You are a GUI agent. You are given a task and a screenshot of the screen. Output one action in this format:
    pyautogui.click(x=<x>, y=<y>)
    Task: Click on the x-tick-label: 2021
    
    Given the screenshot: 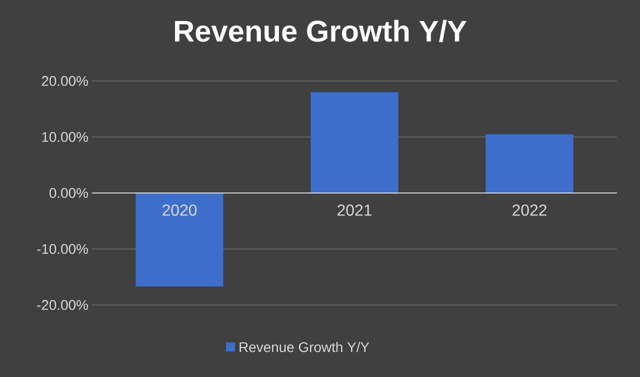 What is the action you would take?
    pyautogui.click(x=355, y=210)
    